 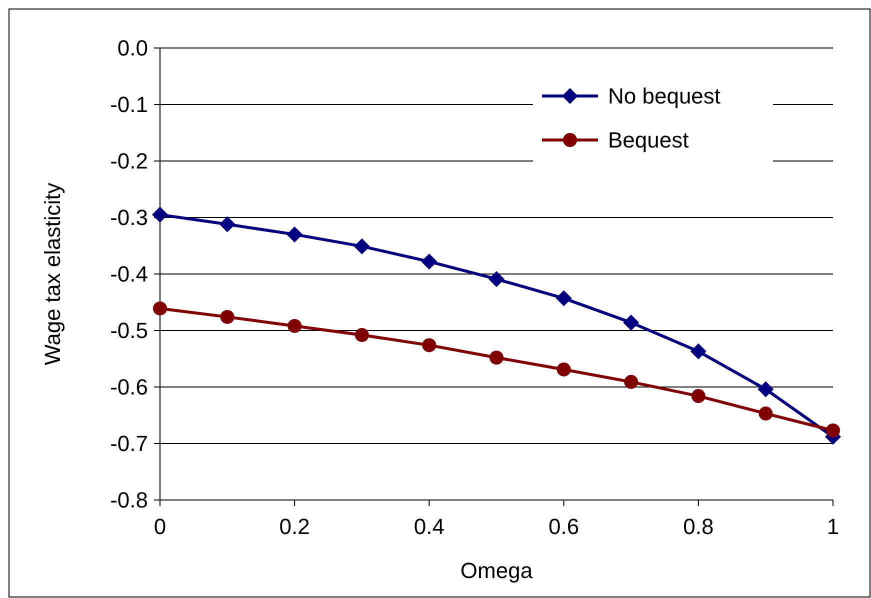 I want to click on x-tick-label: 1, so click(x=833, y=526).